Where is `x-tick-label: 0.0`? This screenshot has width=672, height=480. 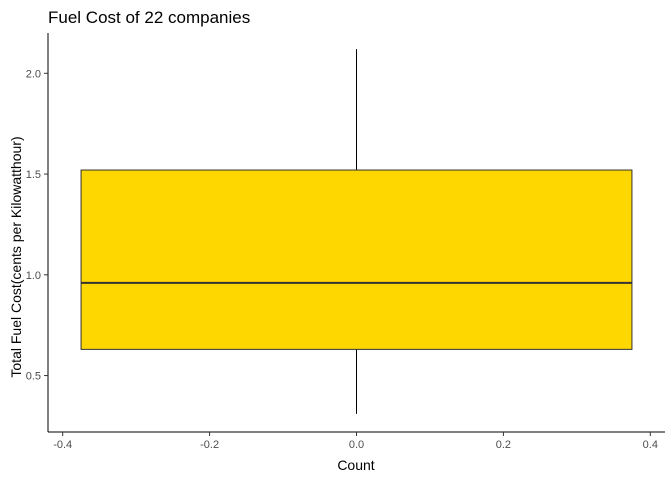 x-tick-label: 0.0 is located at coordinates (356, 445).